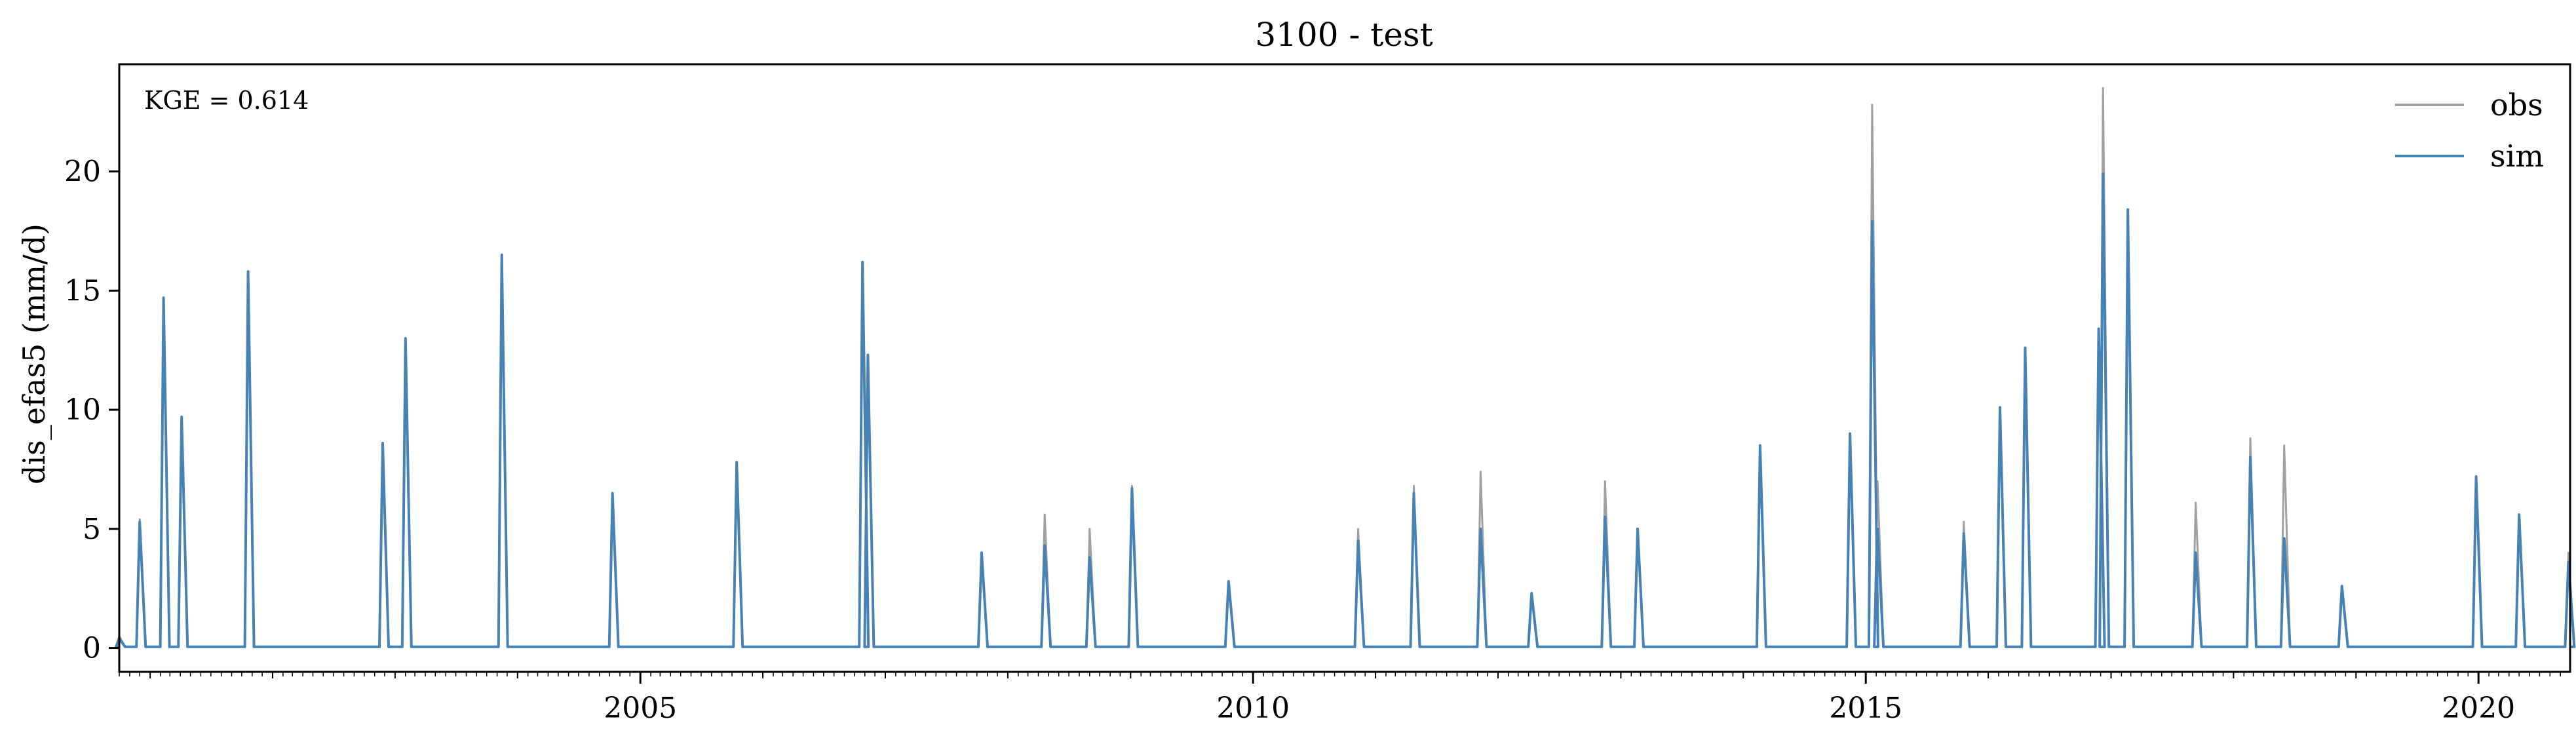  Describe the element at coordinates (2517, 156) in the screenshot. I see `legend-sim-label: sim` at that location.